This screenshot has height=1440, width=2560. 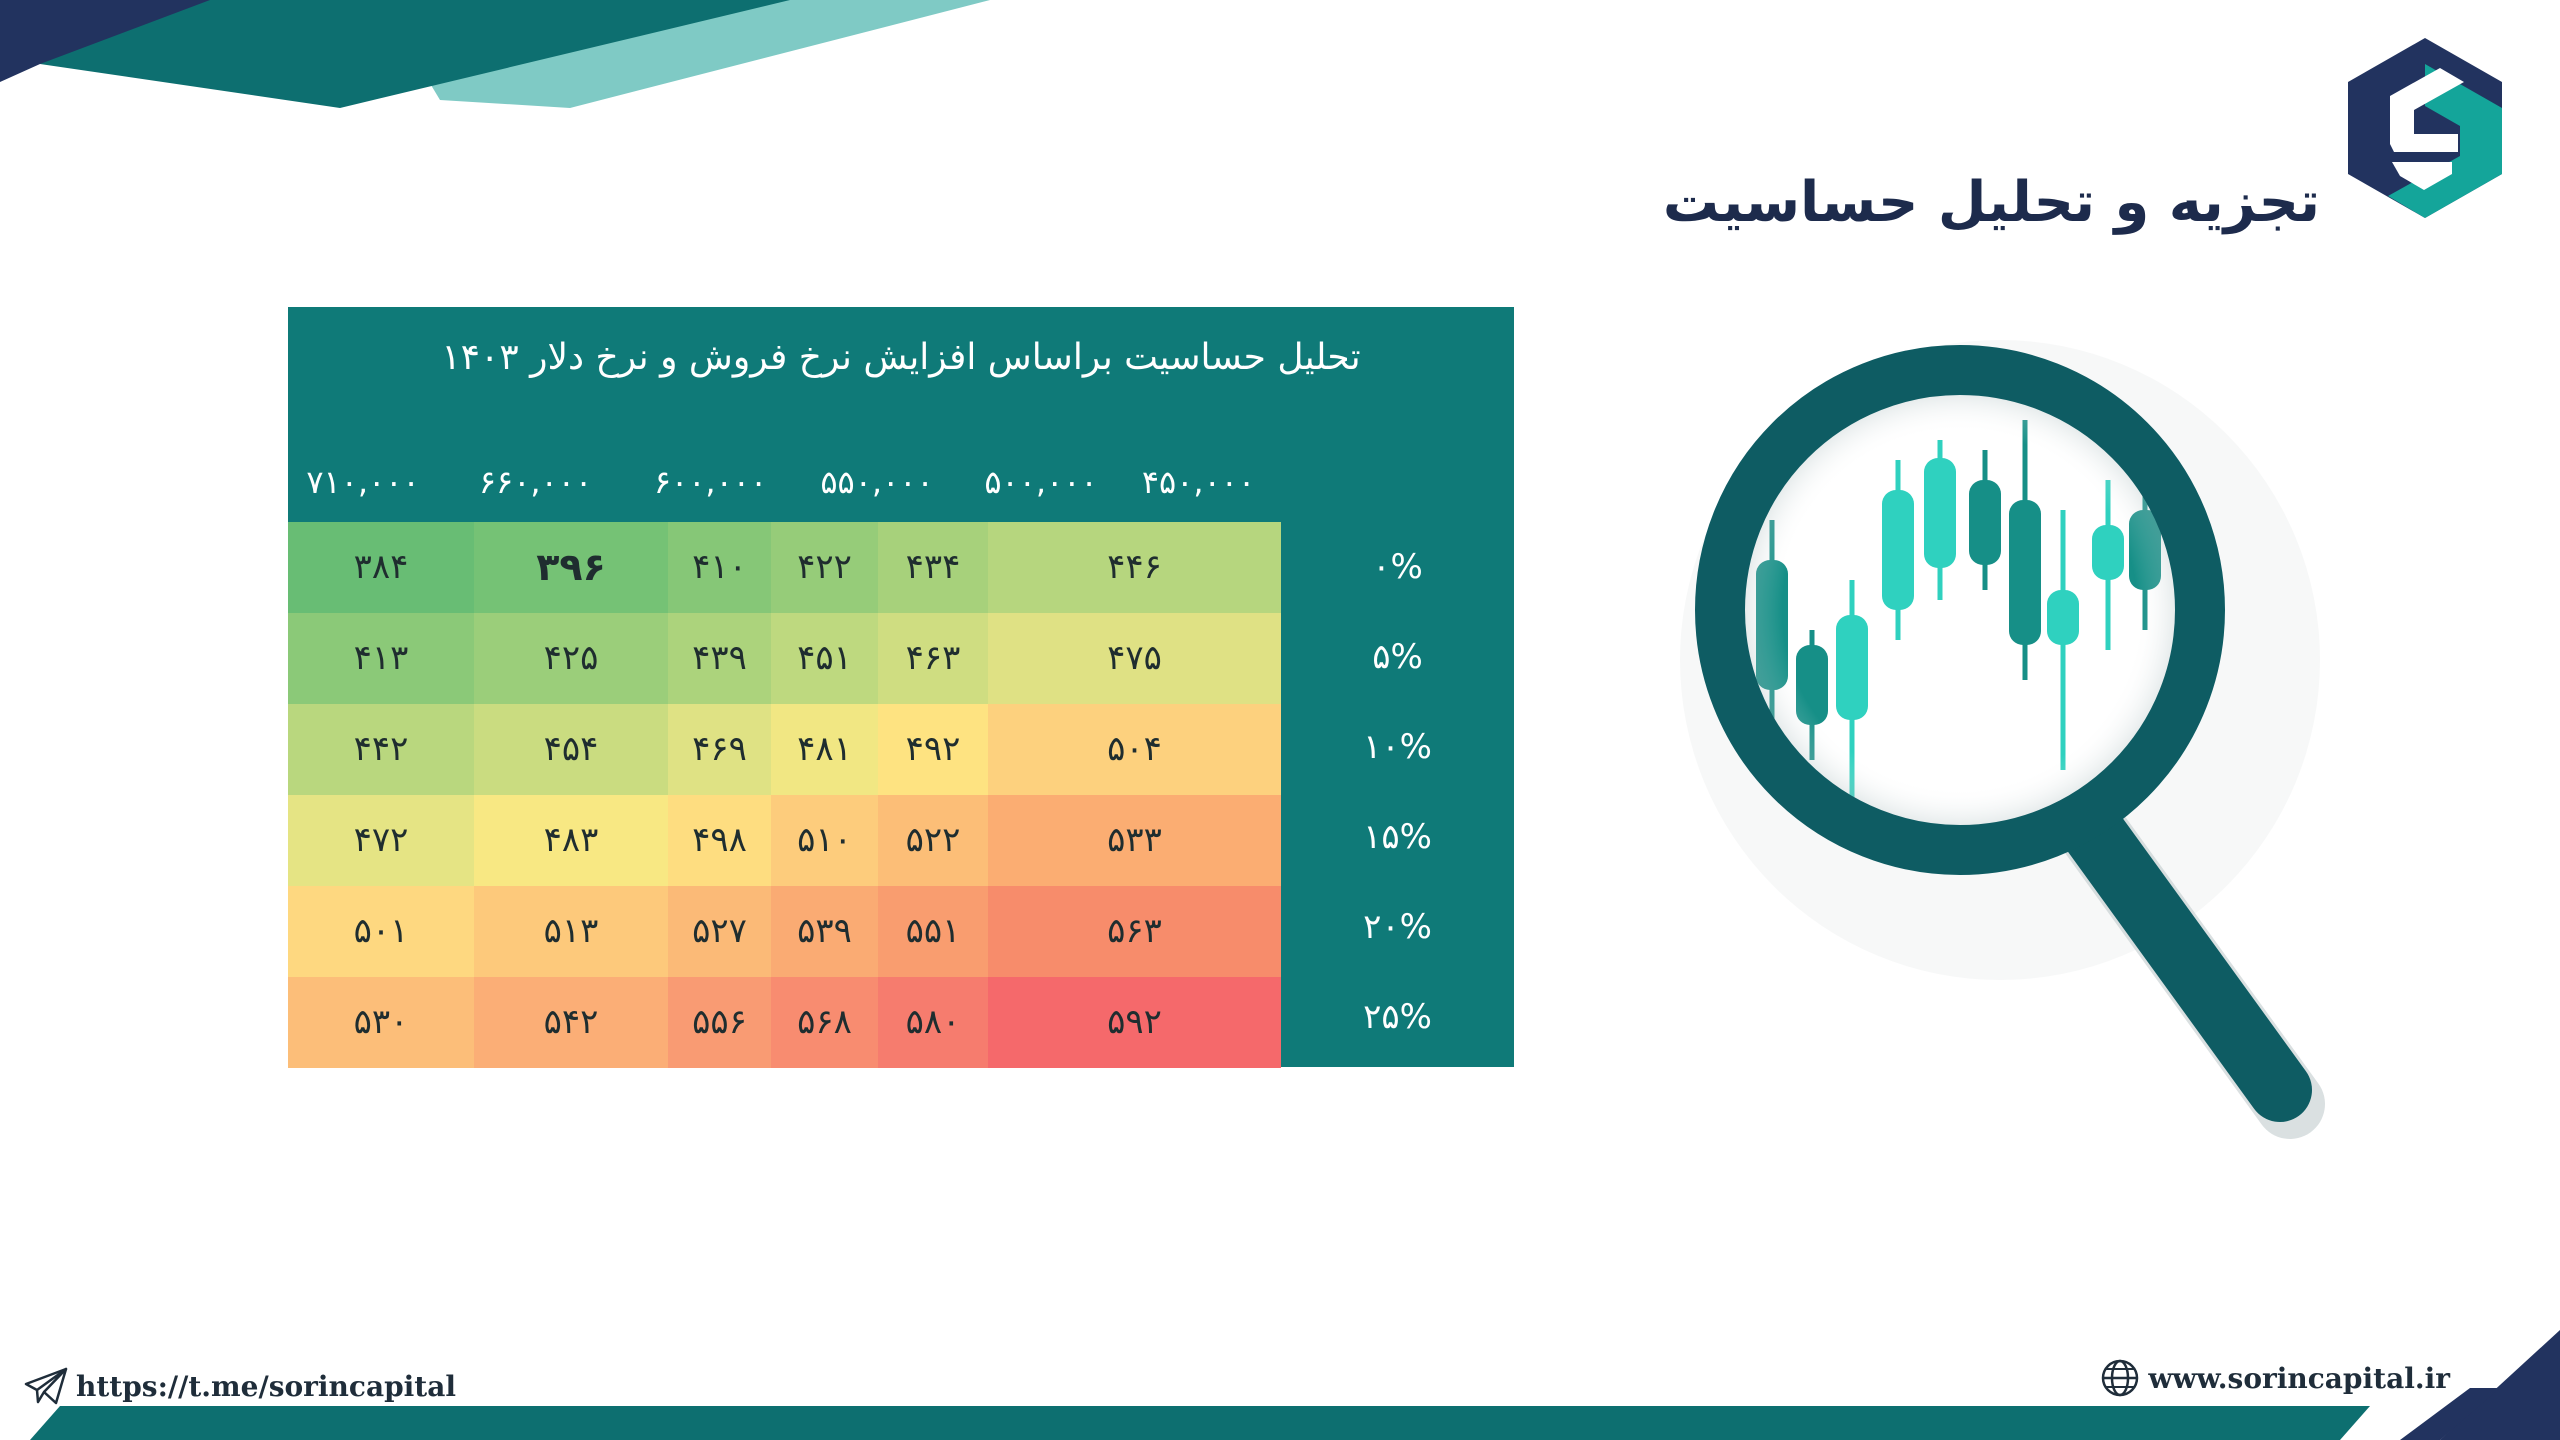 I want to click on table-cell: ۴۹۲, so click(x=933, y=749).